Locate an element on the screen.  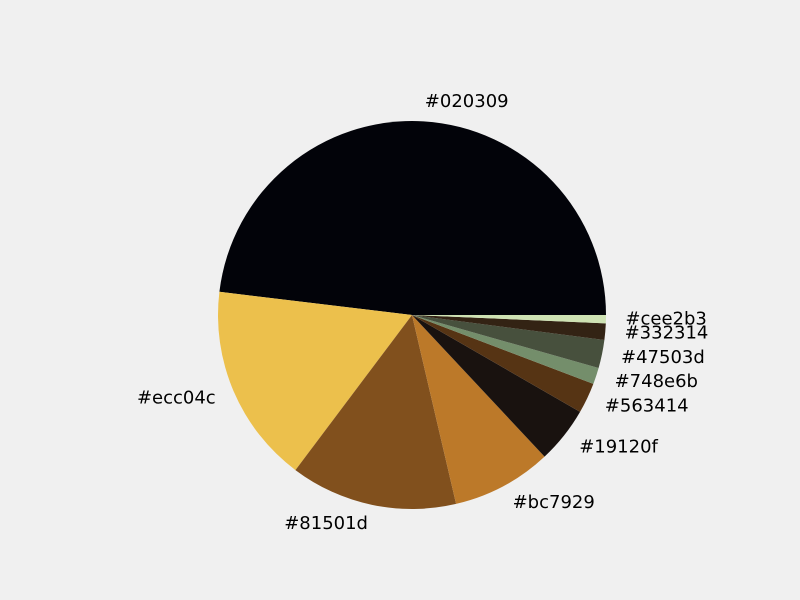
pie-slice-bc7929 is located at coordinates (478, 409).